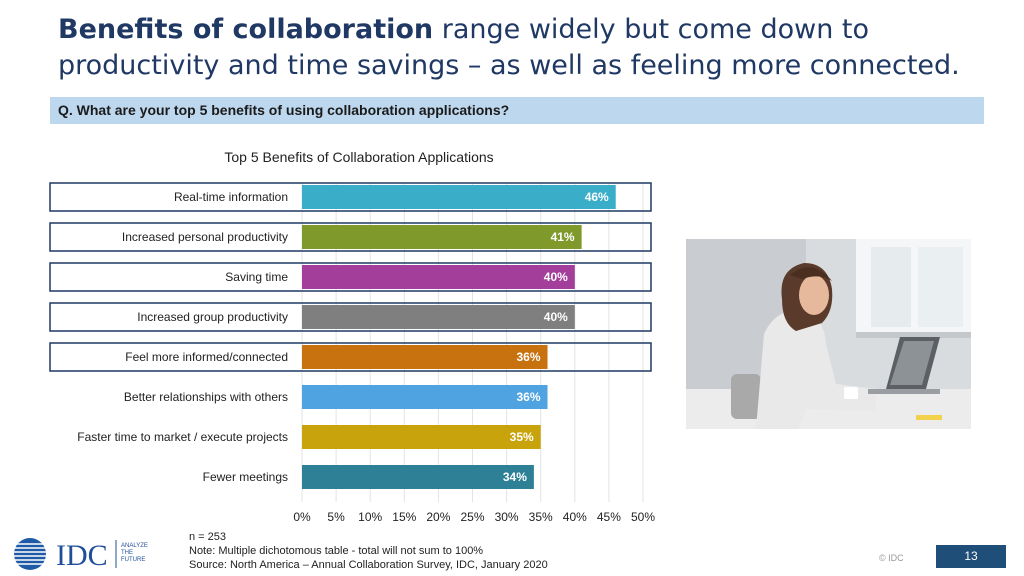 The image size is (1024, 576). I want to click on category-label: Faster time to market / execute projects, so click(182, 437).